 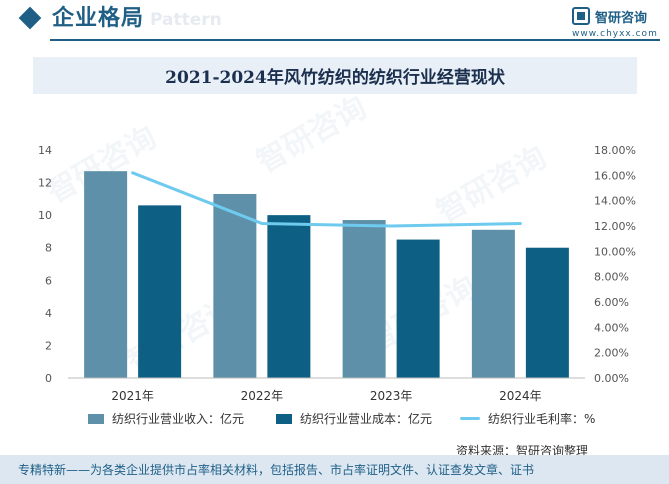 What do you see at coordinates (615, 150) in the screenshot?
I see `y-right-tick-label: 18.00%` at bounding box center [615, 150].